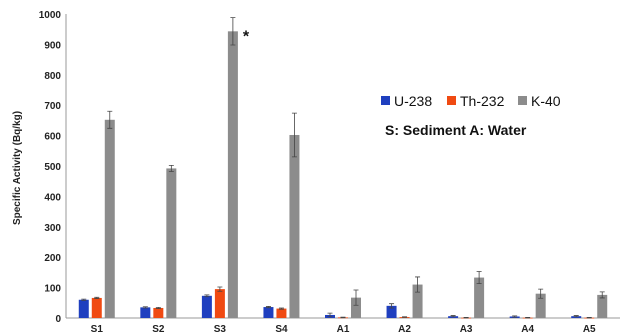 The width and height of the screenshot is (626, 336). What do you see at coordinates (158, 307) in the screenshot?
I see `error-bar-th232-s2` at bounding box center [158, 307].